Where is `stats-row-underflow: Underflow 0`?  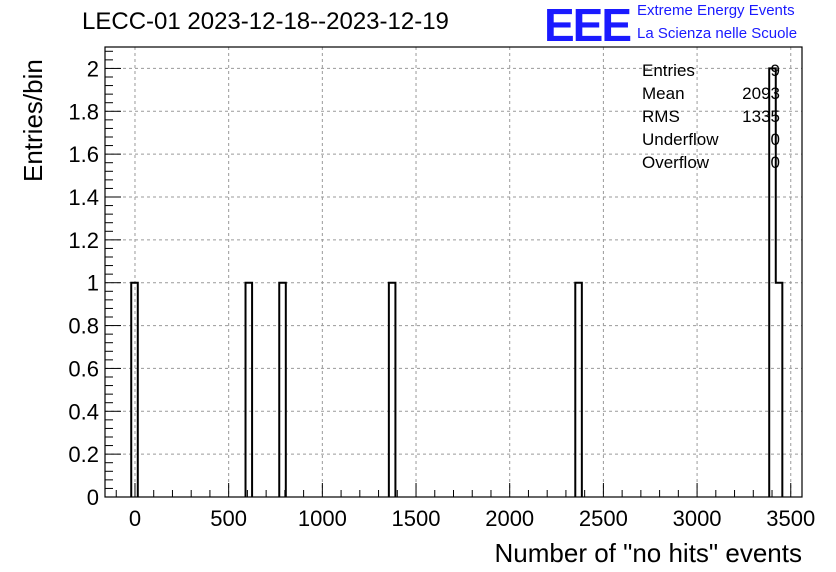
stats-row-underflow: Underflow 0 is located at coordinates (711, 140).